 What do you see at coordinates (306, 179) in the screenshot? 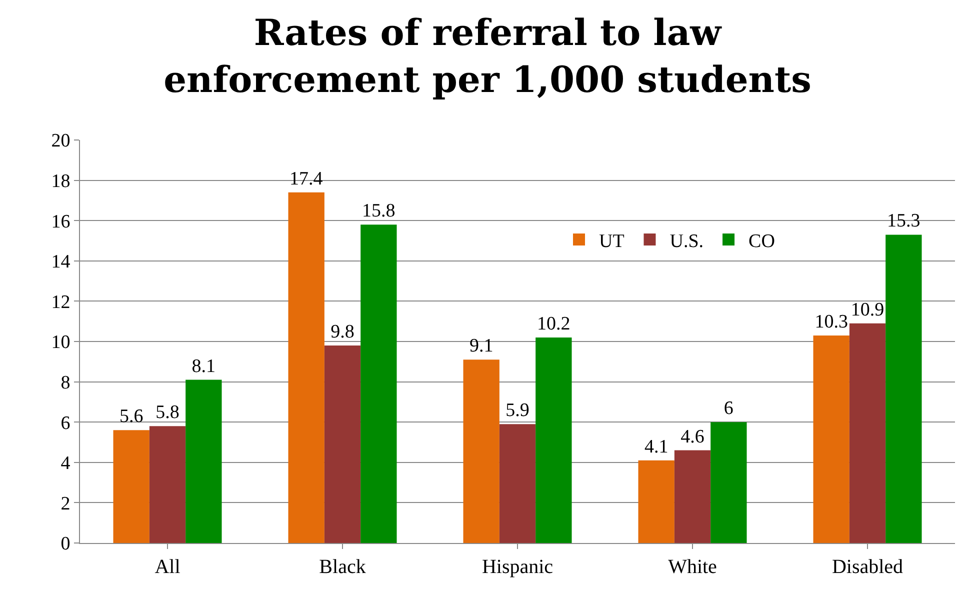
I see `data-label: 17.4` at bounding box center [306, 179].